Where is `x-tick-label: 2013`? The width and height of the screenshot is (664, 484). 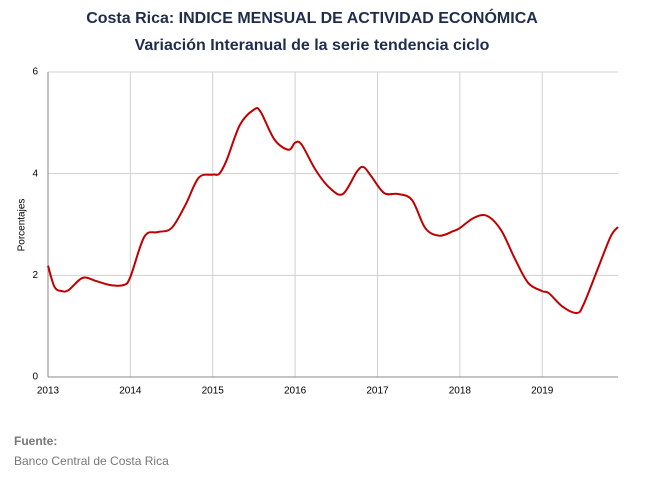
x-tick-label: 2013 is located at coordinates (48, 391).